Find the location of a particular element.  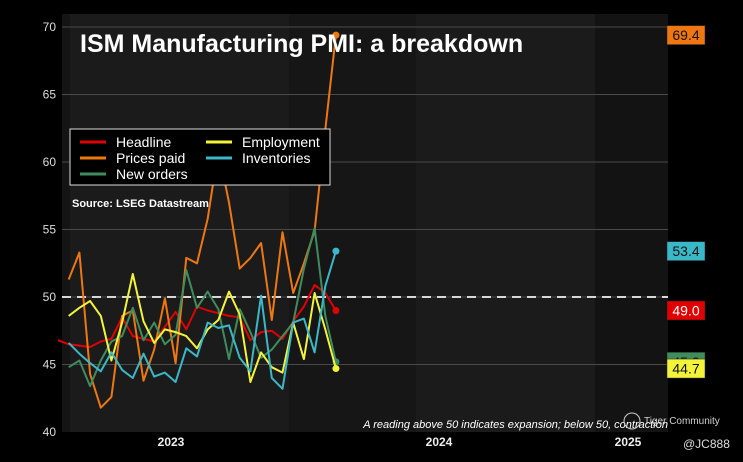

end-label-box-prices-paid is located at coordinates (686, 35).